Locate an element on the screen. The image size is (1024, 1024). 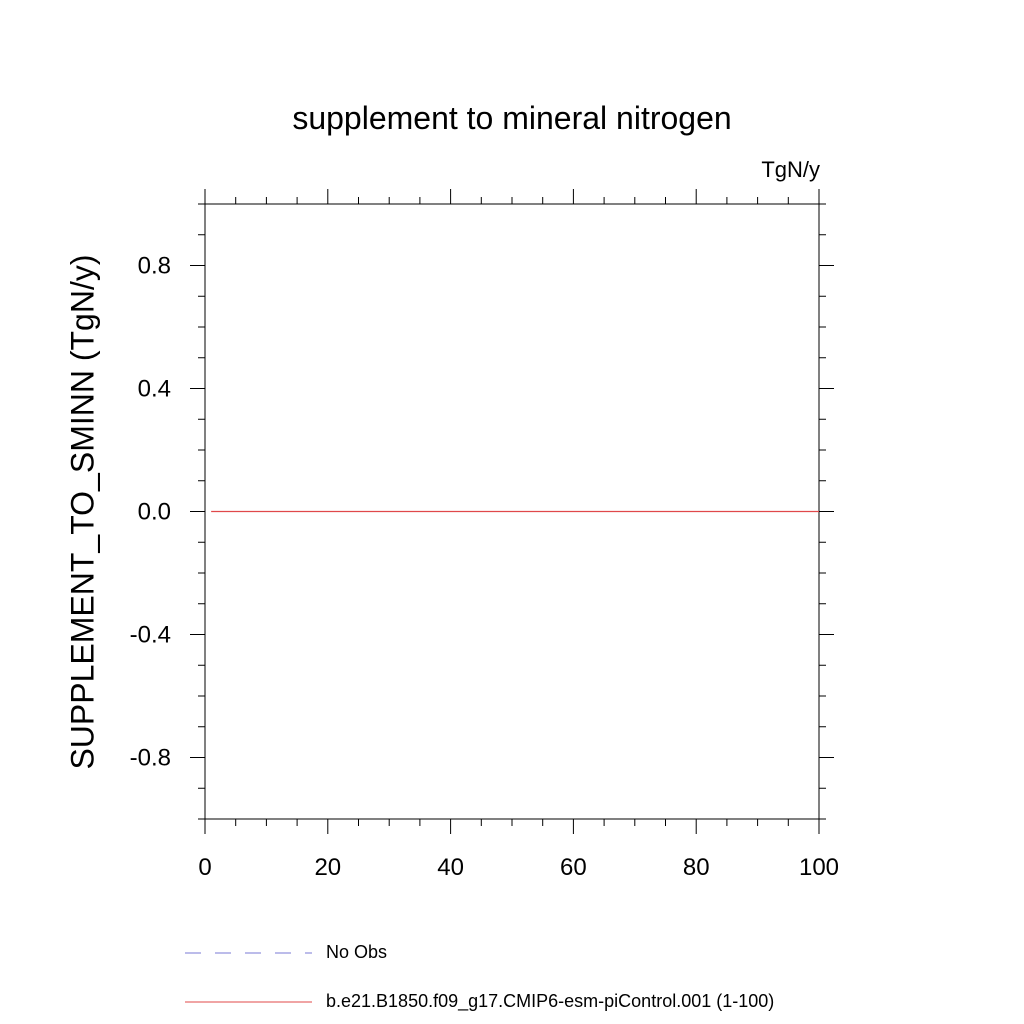
x-tick-label: 40 is located at coordinates (450, 867).